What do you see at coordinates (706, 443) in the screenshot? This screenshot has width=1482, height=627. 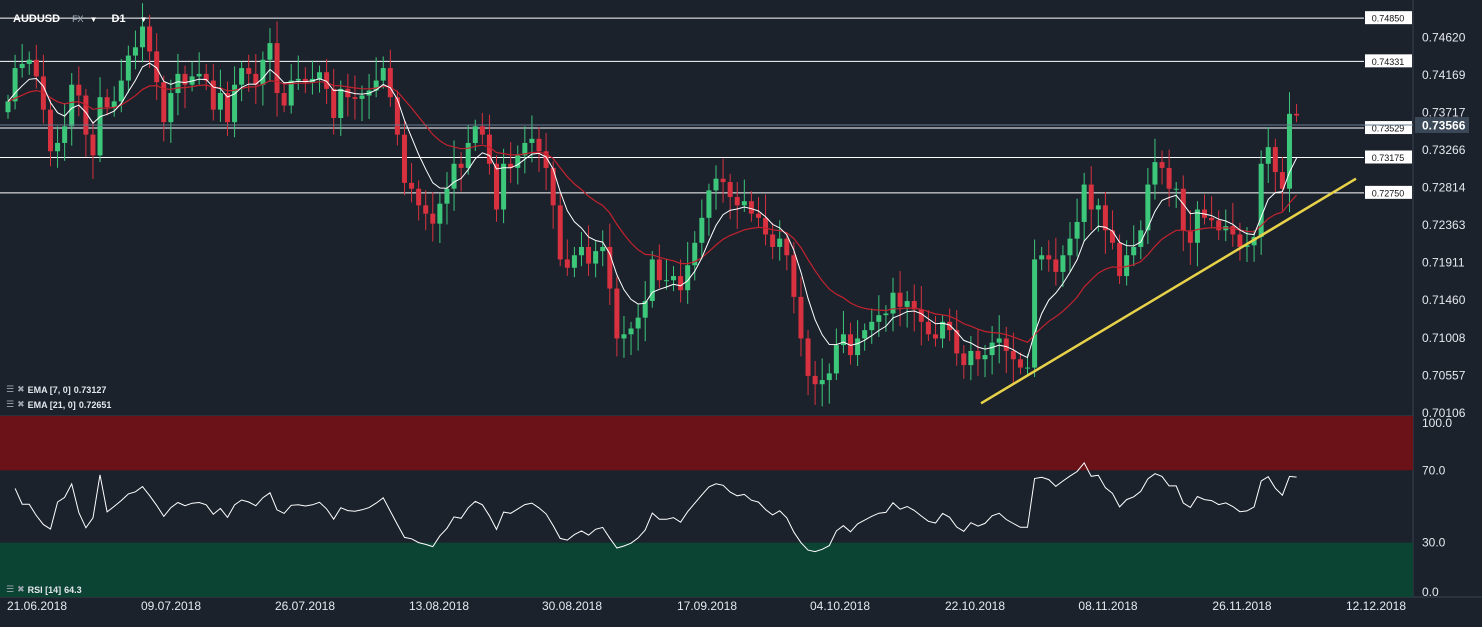 I see `rsi-overbought-zone` at bounding box center [706, 443].